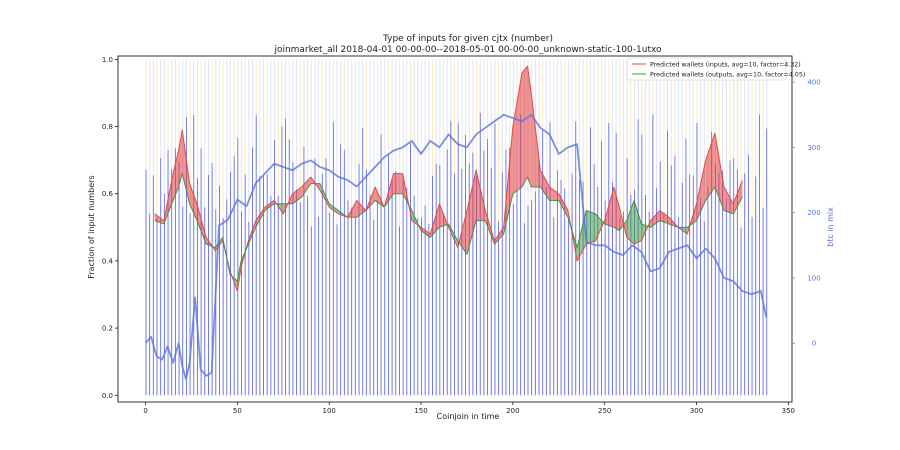  I want to click on x-axis-label: Coinjoin in time, so click(468, 416).